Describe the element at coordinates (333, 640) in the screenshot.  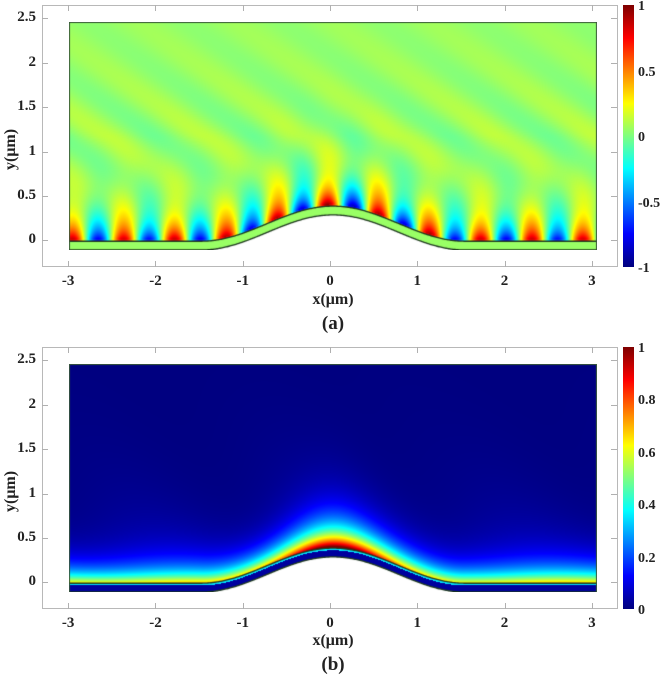
I see `x-axis-label-b: x(μm)` at that location.